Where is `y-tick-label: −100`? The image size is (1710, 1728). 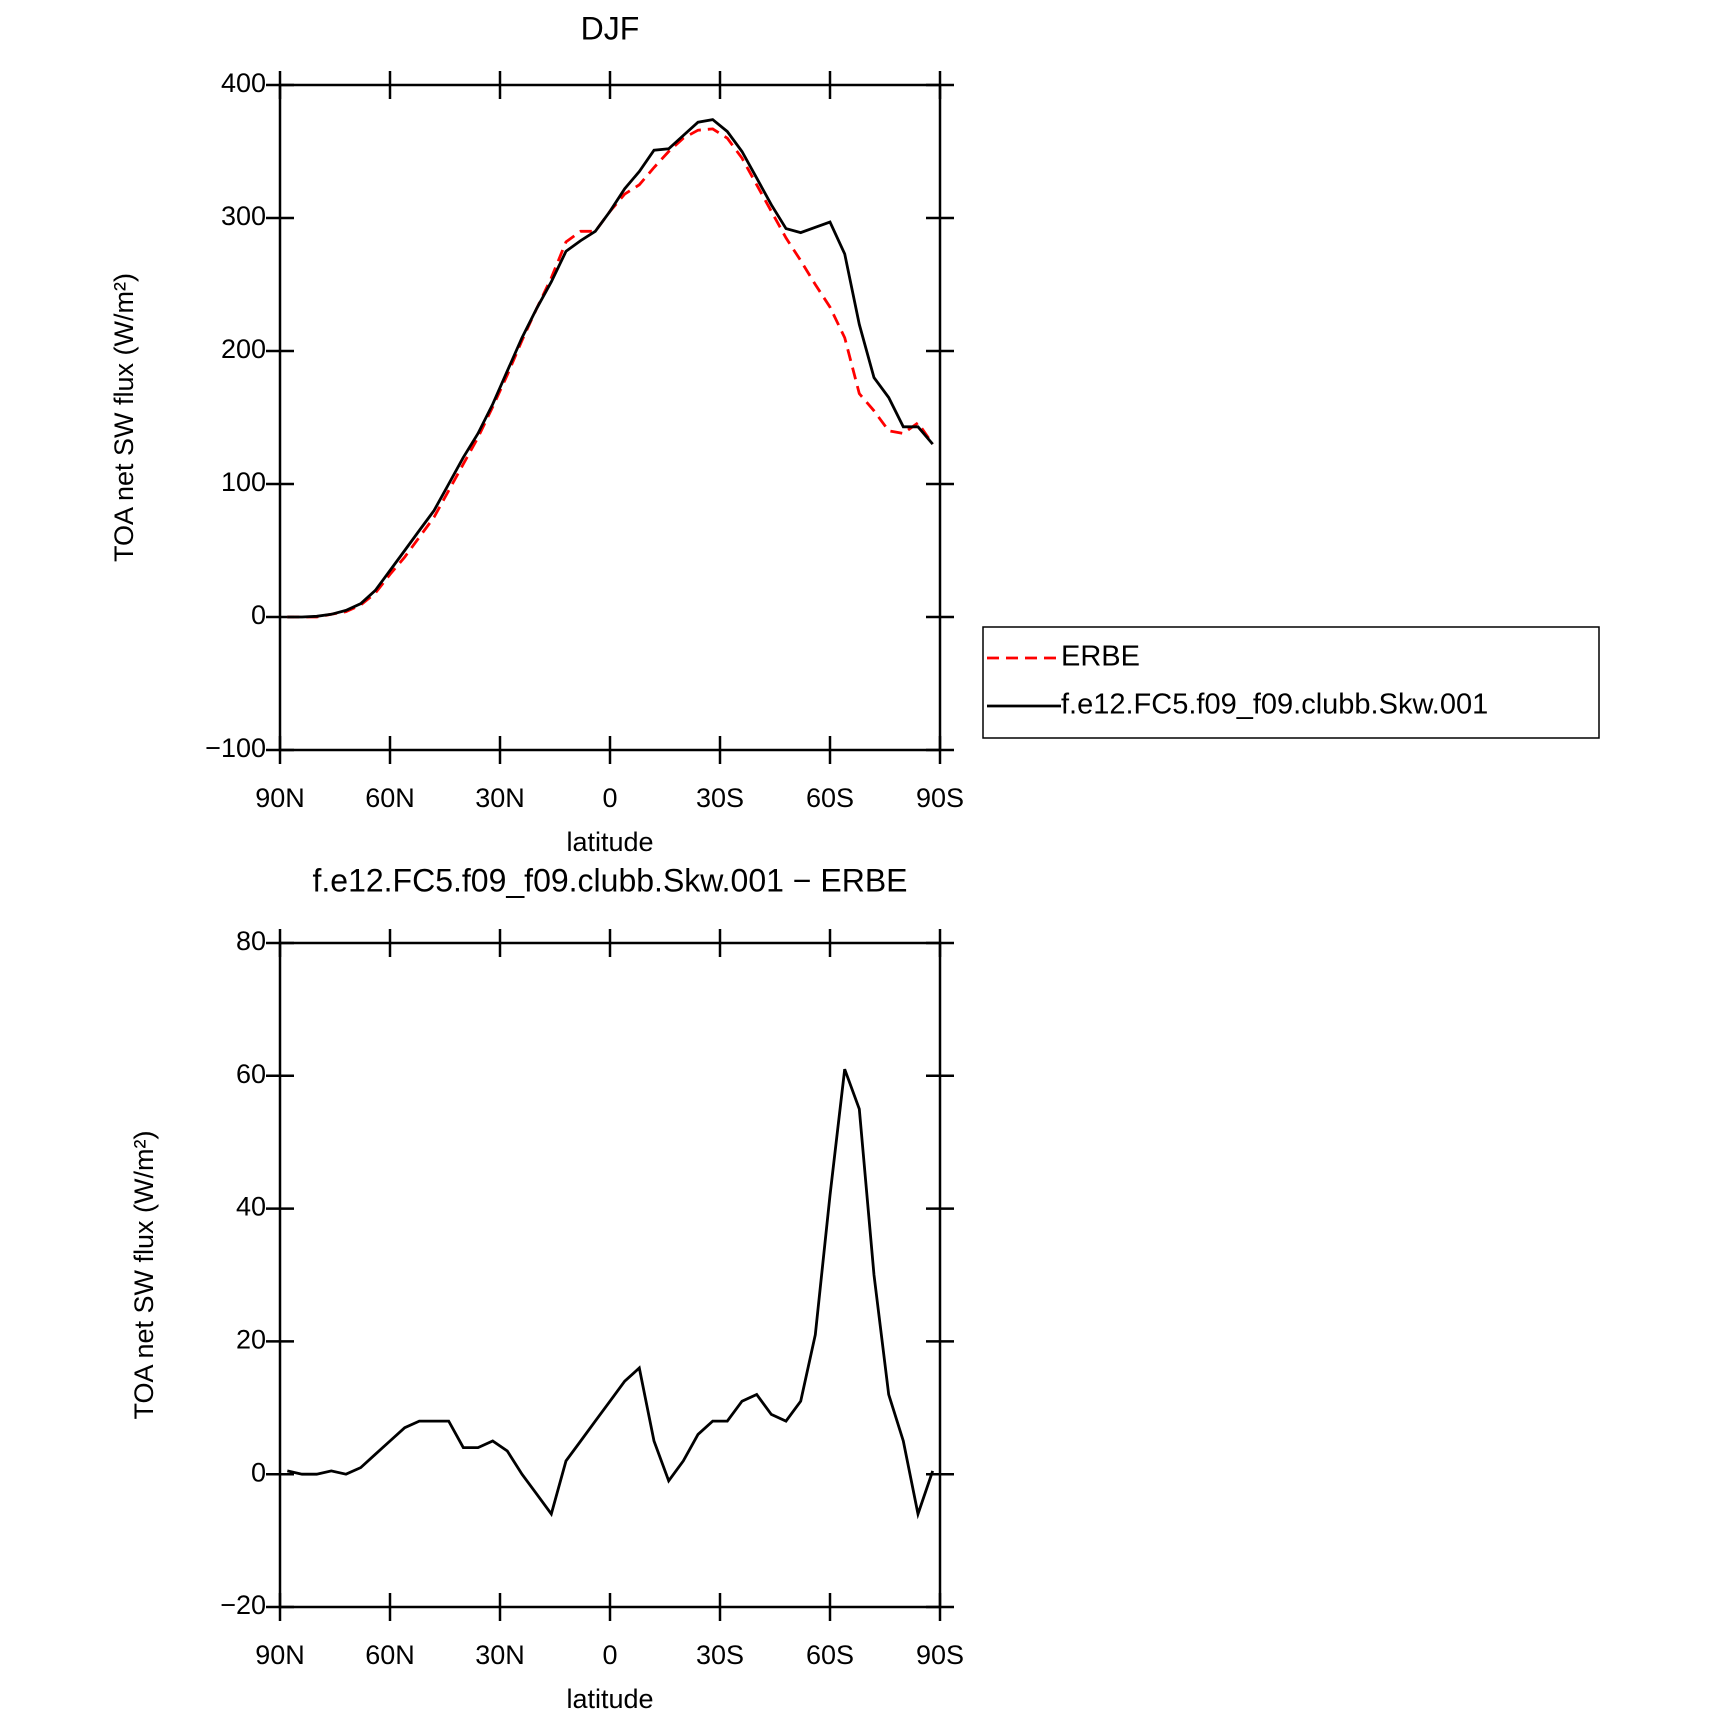 y-tick-label: −100 is located at coordinates (235, 748).